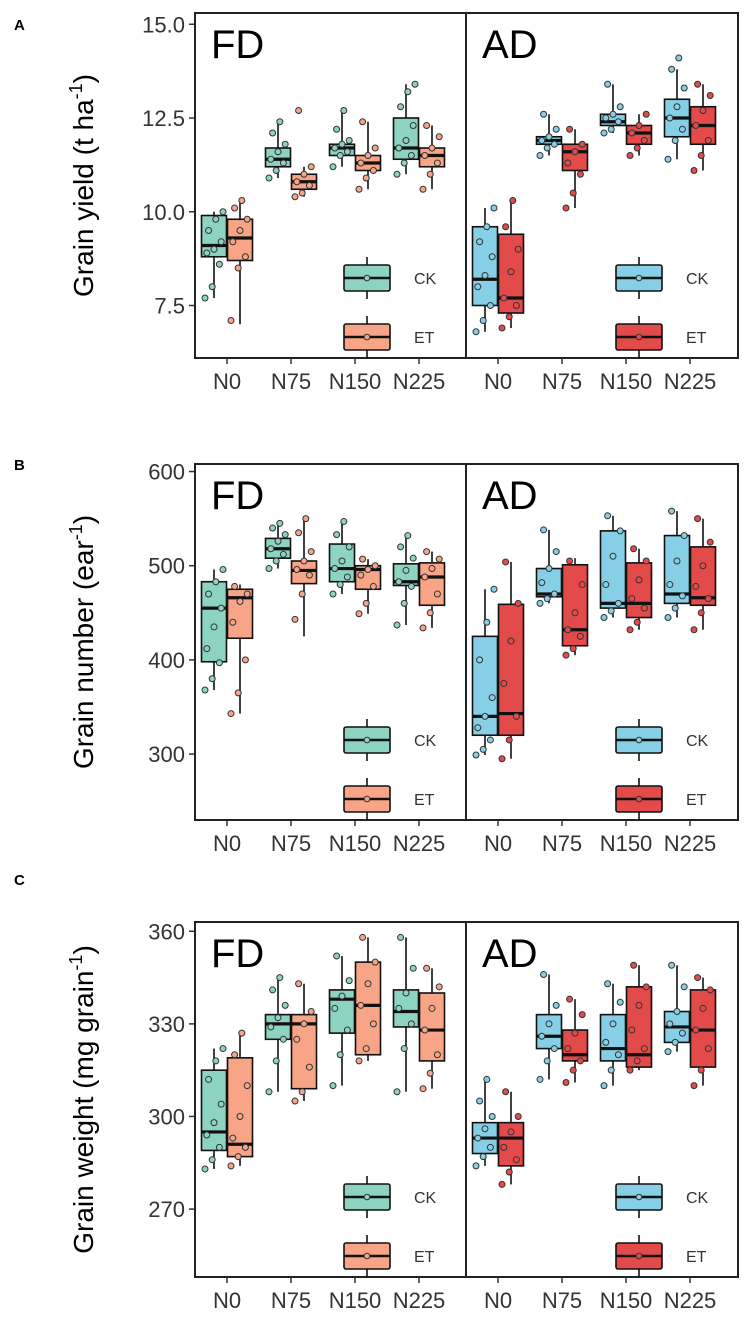 Image resolution: width=751 pixels, height=1339 pixels. What do you see at coordinates (19, 25) in the screenshot?
I see `panel-letter: A` at bounding box center [19, 25].